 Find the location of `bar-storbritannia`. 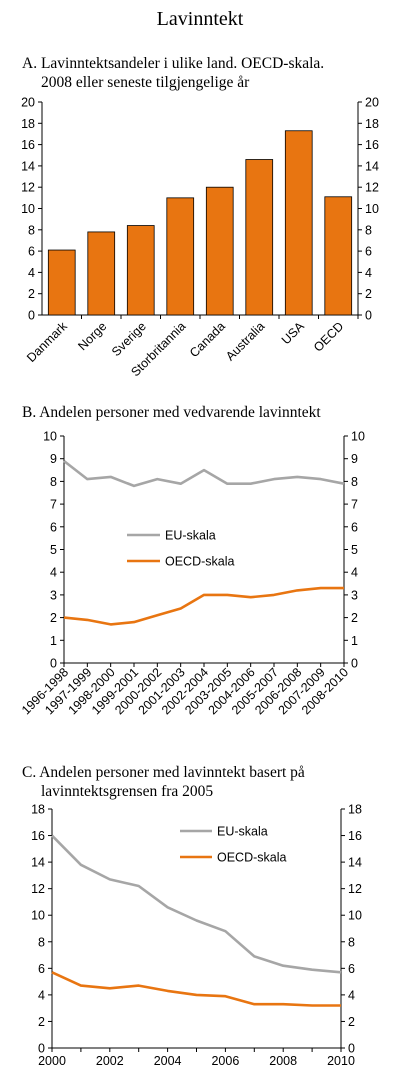

bar-storbritannia is located at coordinates (180, 256).